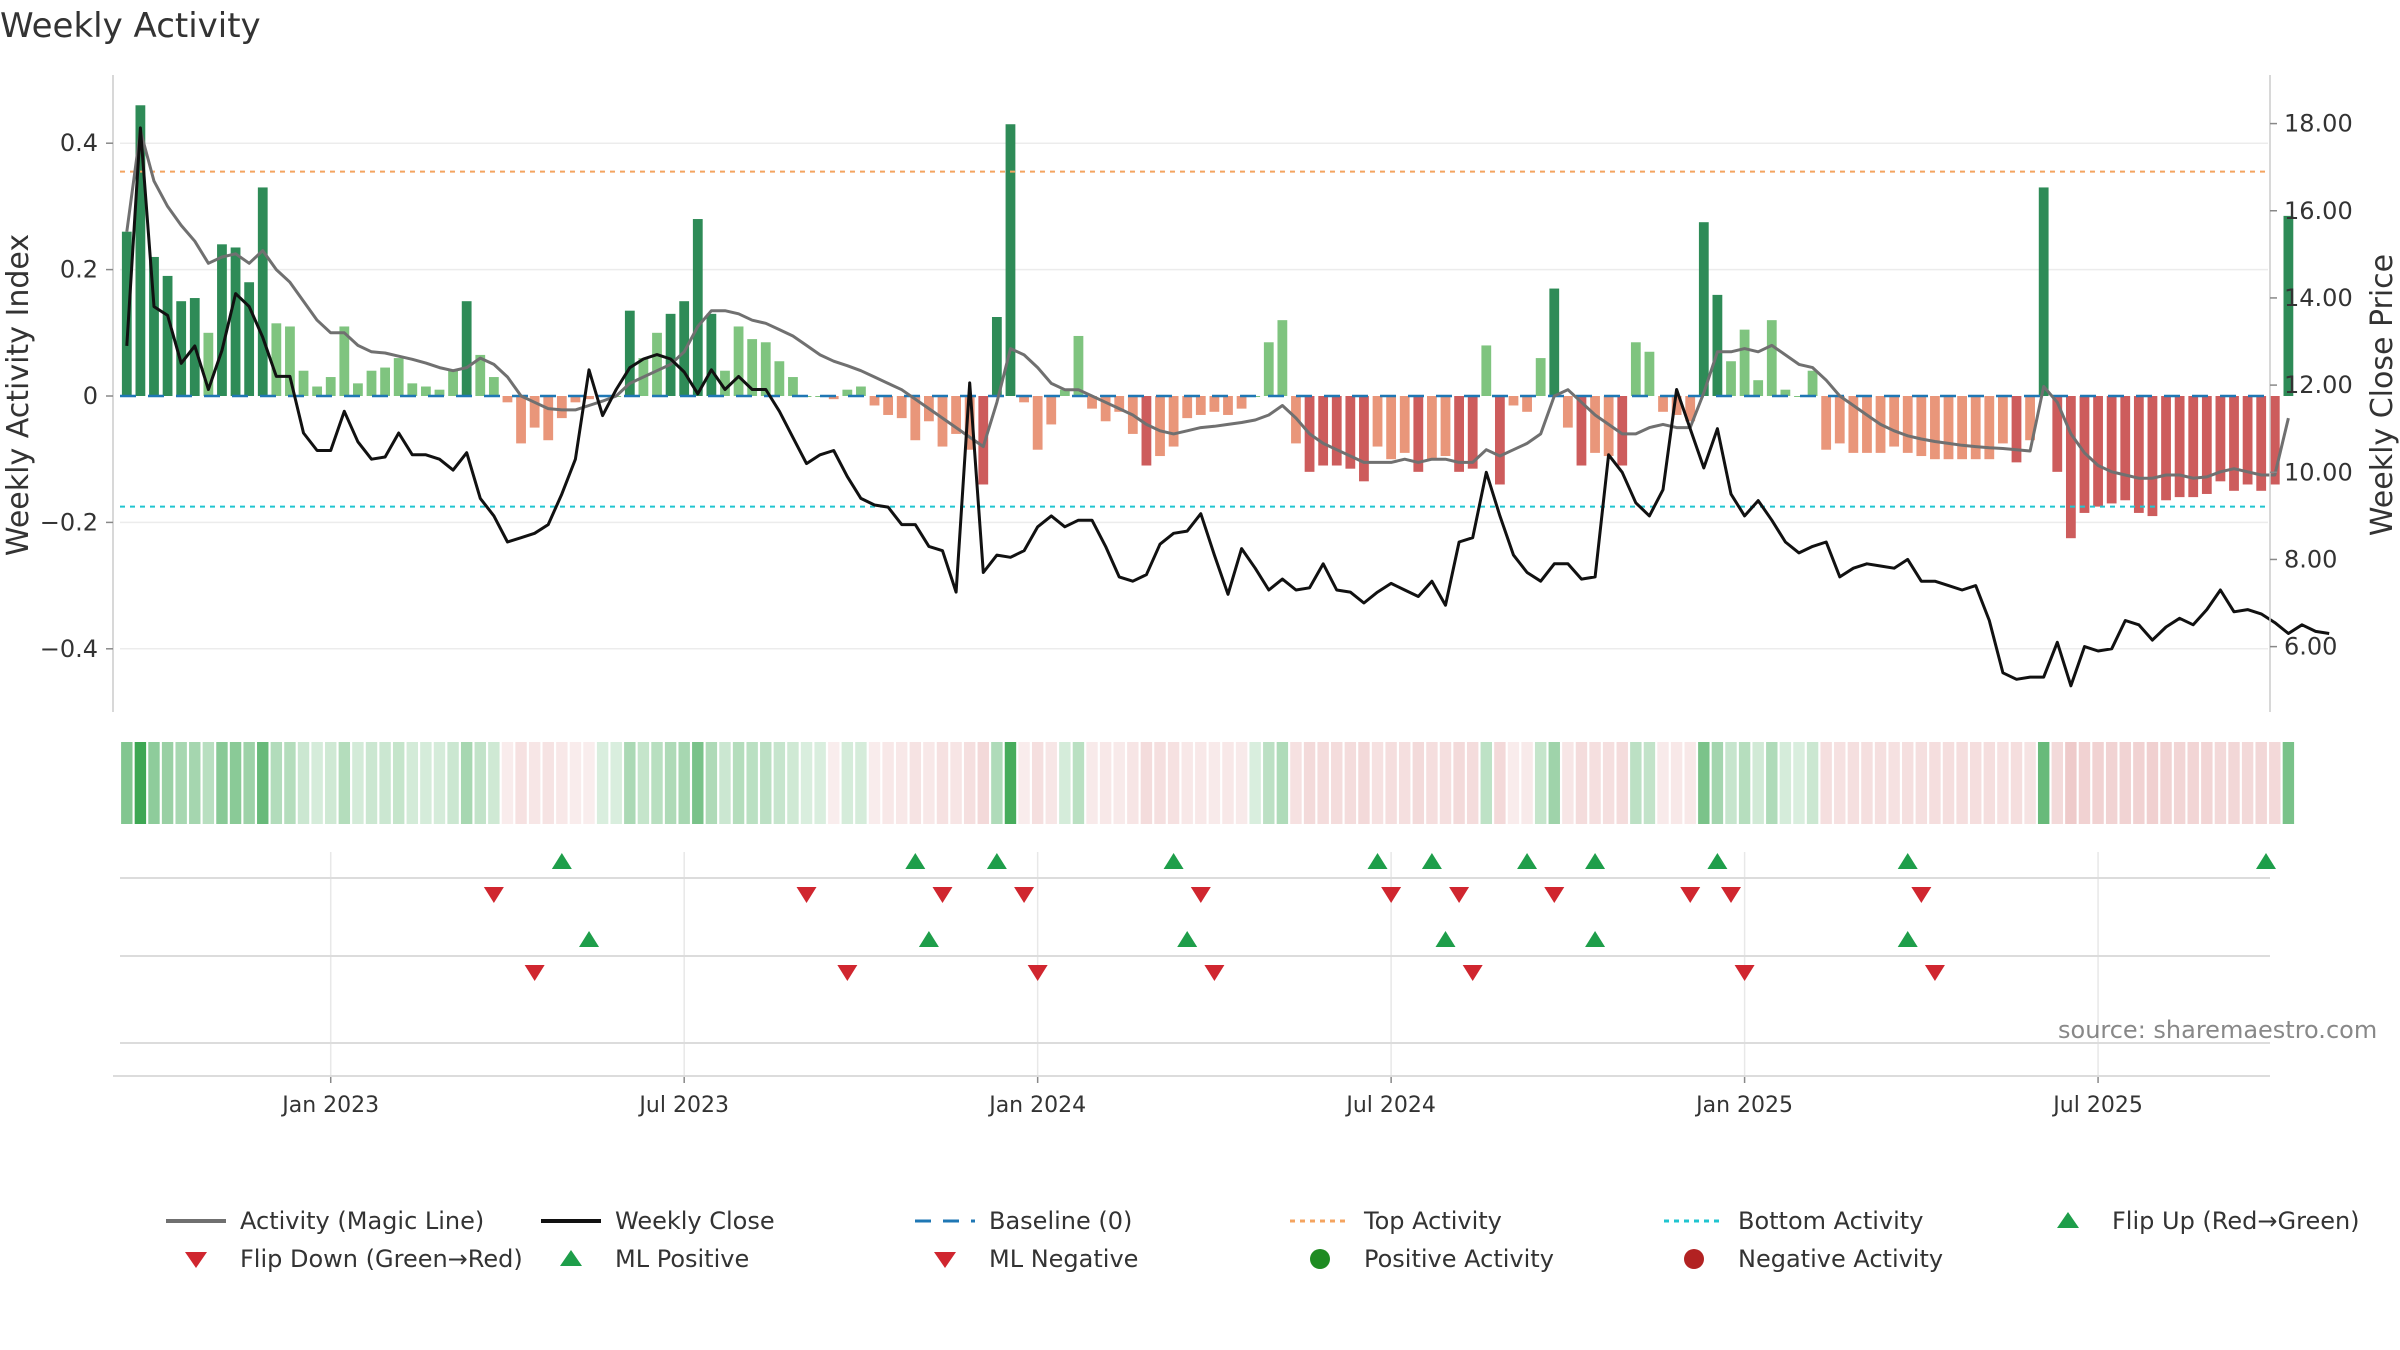  I want to click on legend-label: Flip Up (Red→Green), so click(2236, 1221).